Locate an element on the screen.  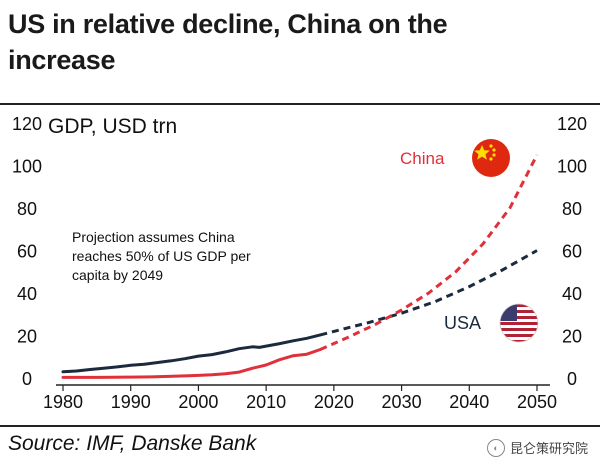
x-tick-label: 2030 is located at coordinates (402, 402).